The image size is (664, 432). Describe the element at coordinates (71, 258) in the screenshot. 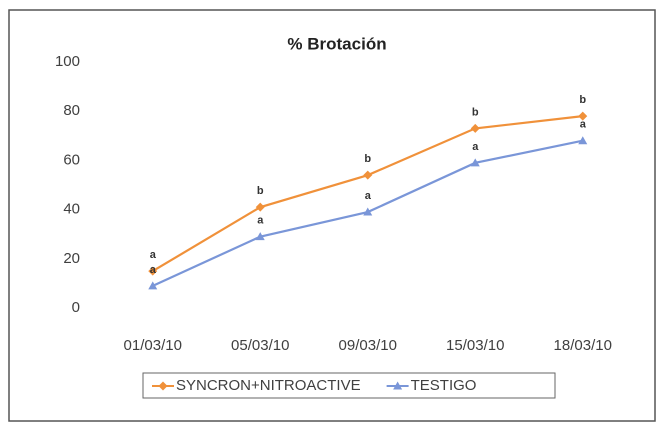

I see `y-tick-label: 20` at that location.